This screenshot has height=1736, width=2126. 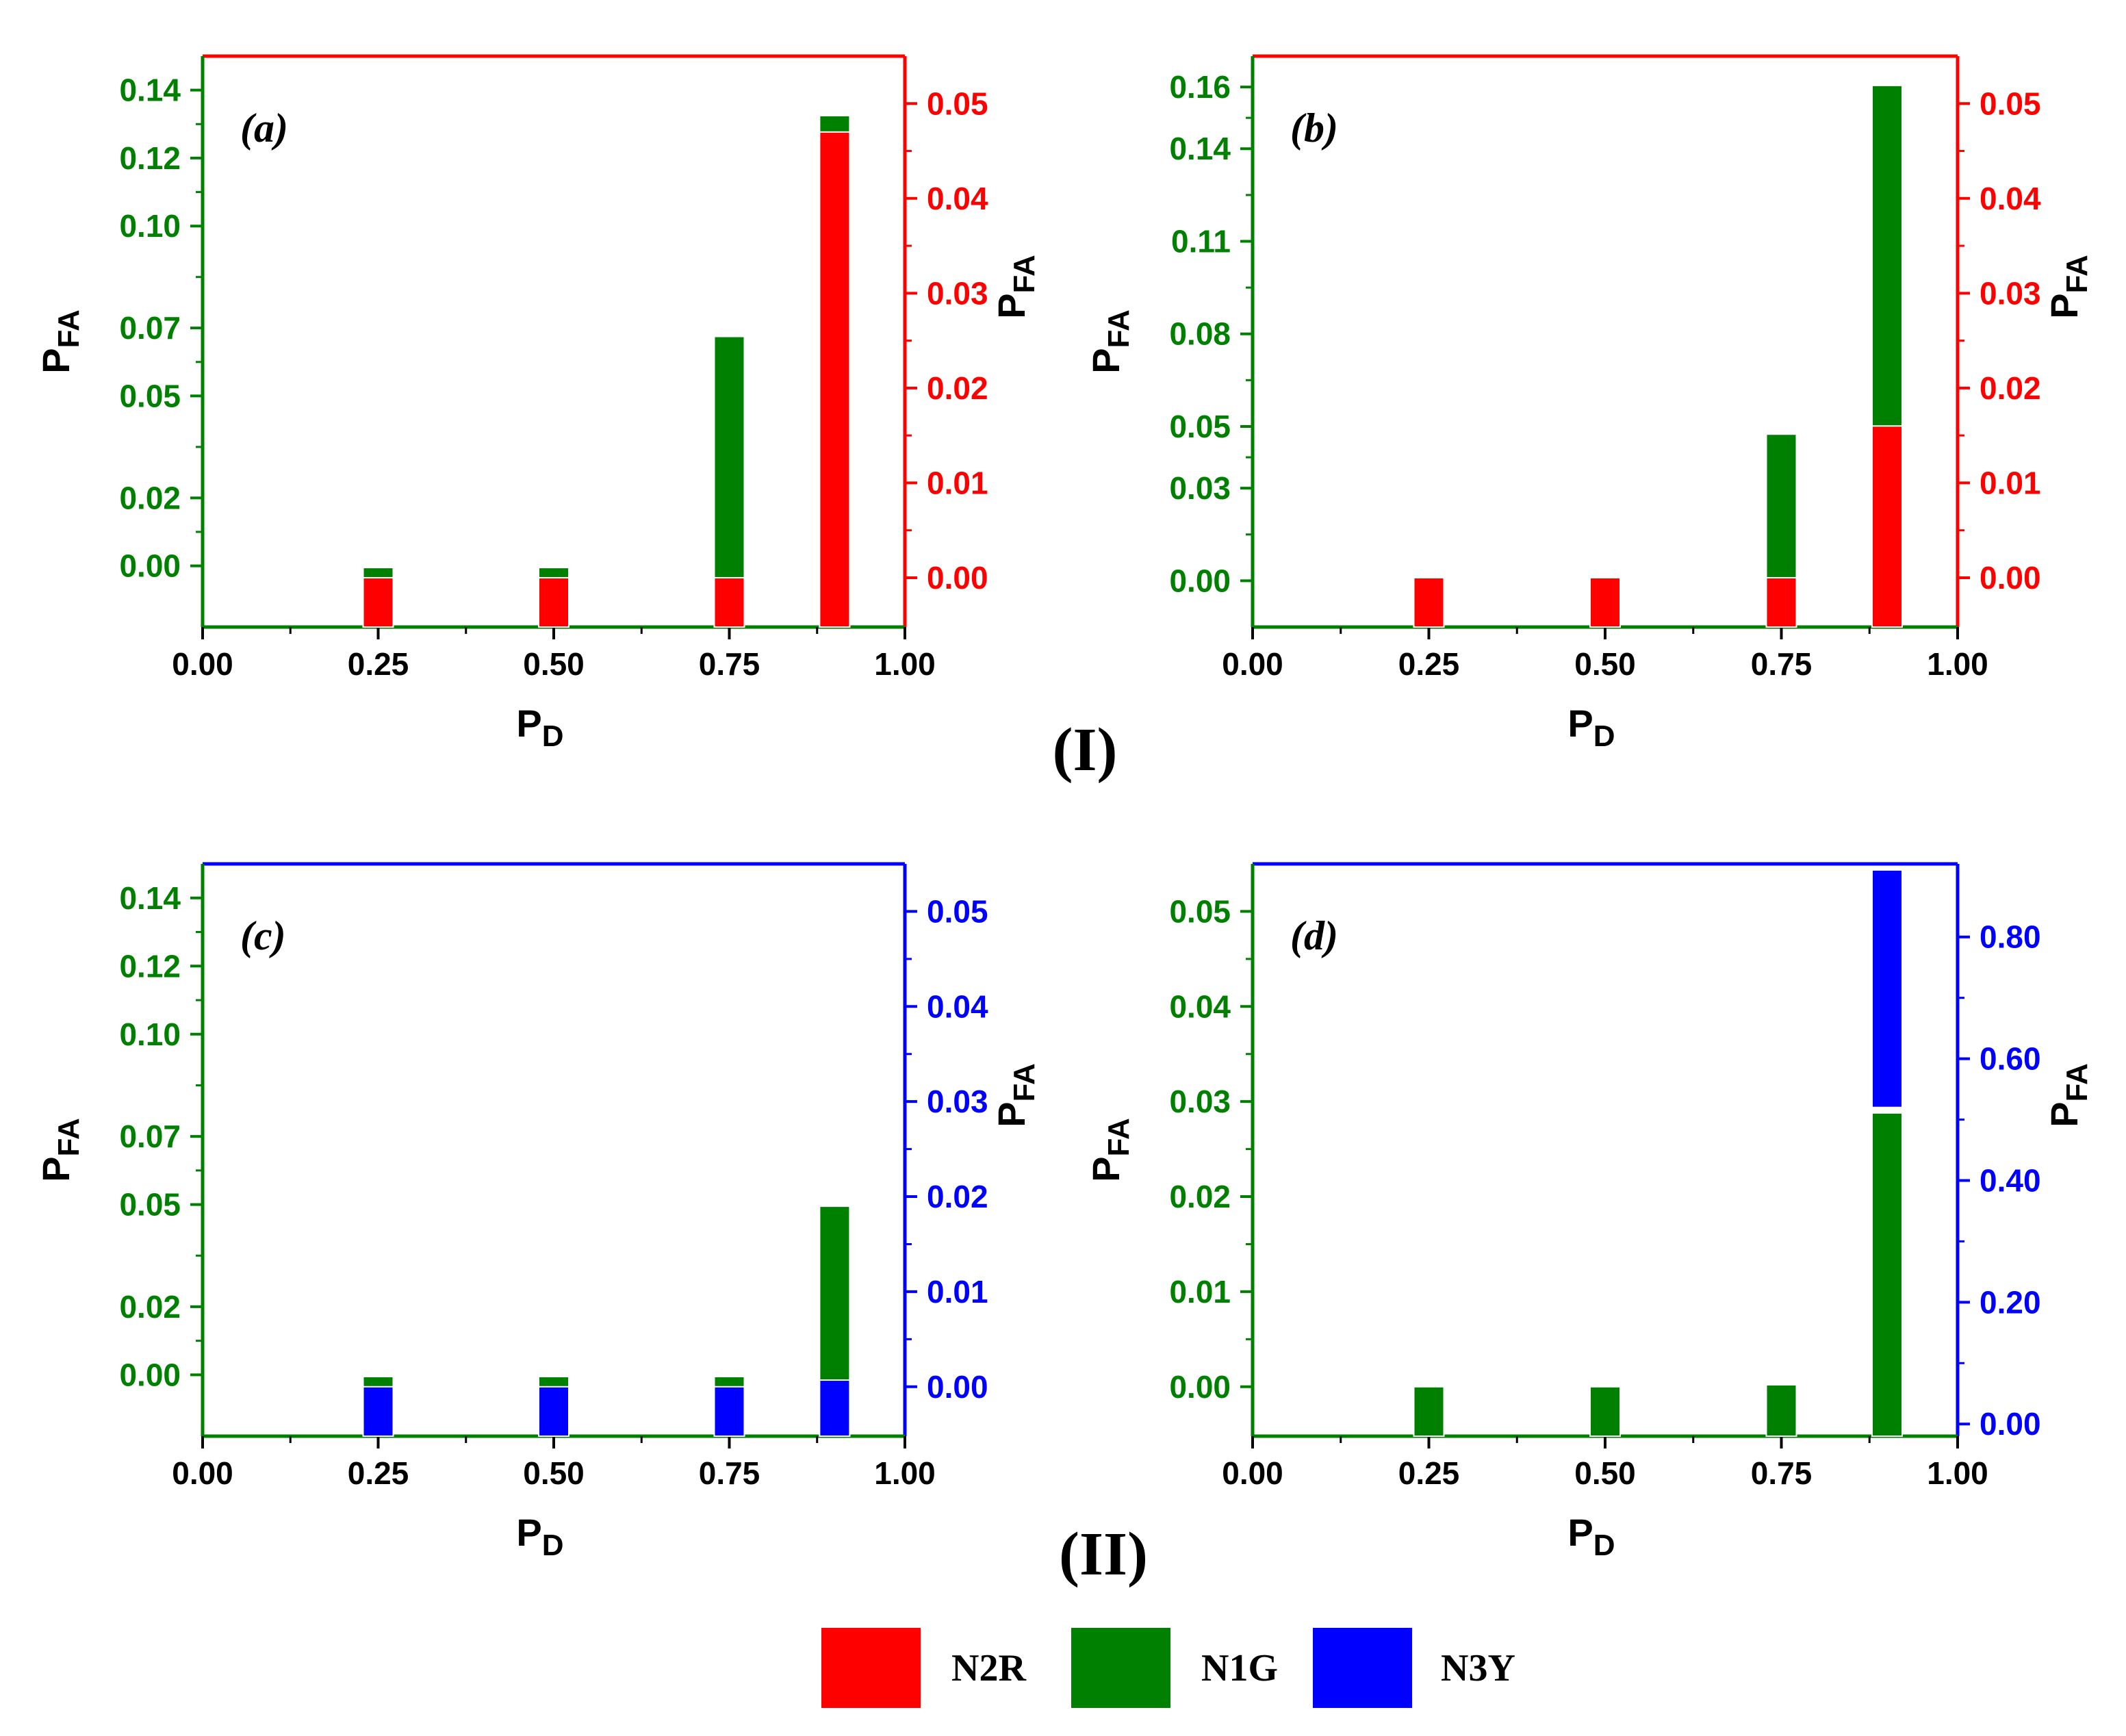 I want to click on y-left-tick-label: 0.01, so click(x=1200, y=1292).